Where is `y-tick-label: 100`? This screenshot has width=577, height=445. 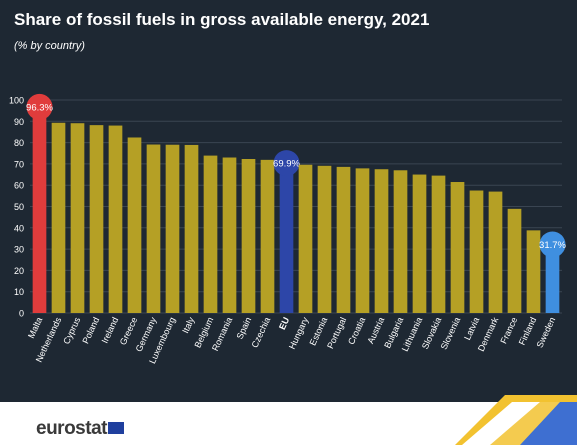
y-tick-label: 100 is located at coordinates (16, 101).